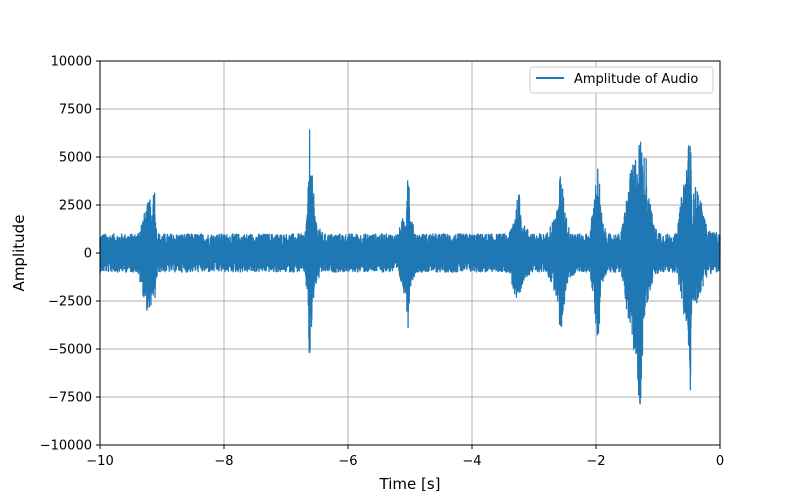 The height and width of the screenshot is (500, 800). Describe the element at coordinates (70, 302) in the screenshot. I see `y-tick-label: −2500` at that location.